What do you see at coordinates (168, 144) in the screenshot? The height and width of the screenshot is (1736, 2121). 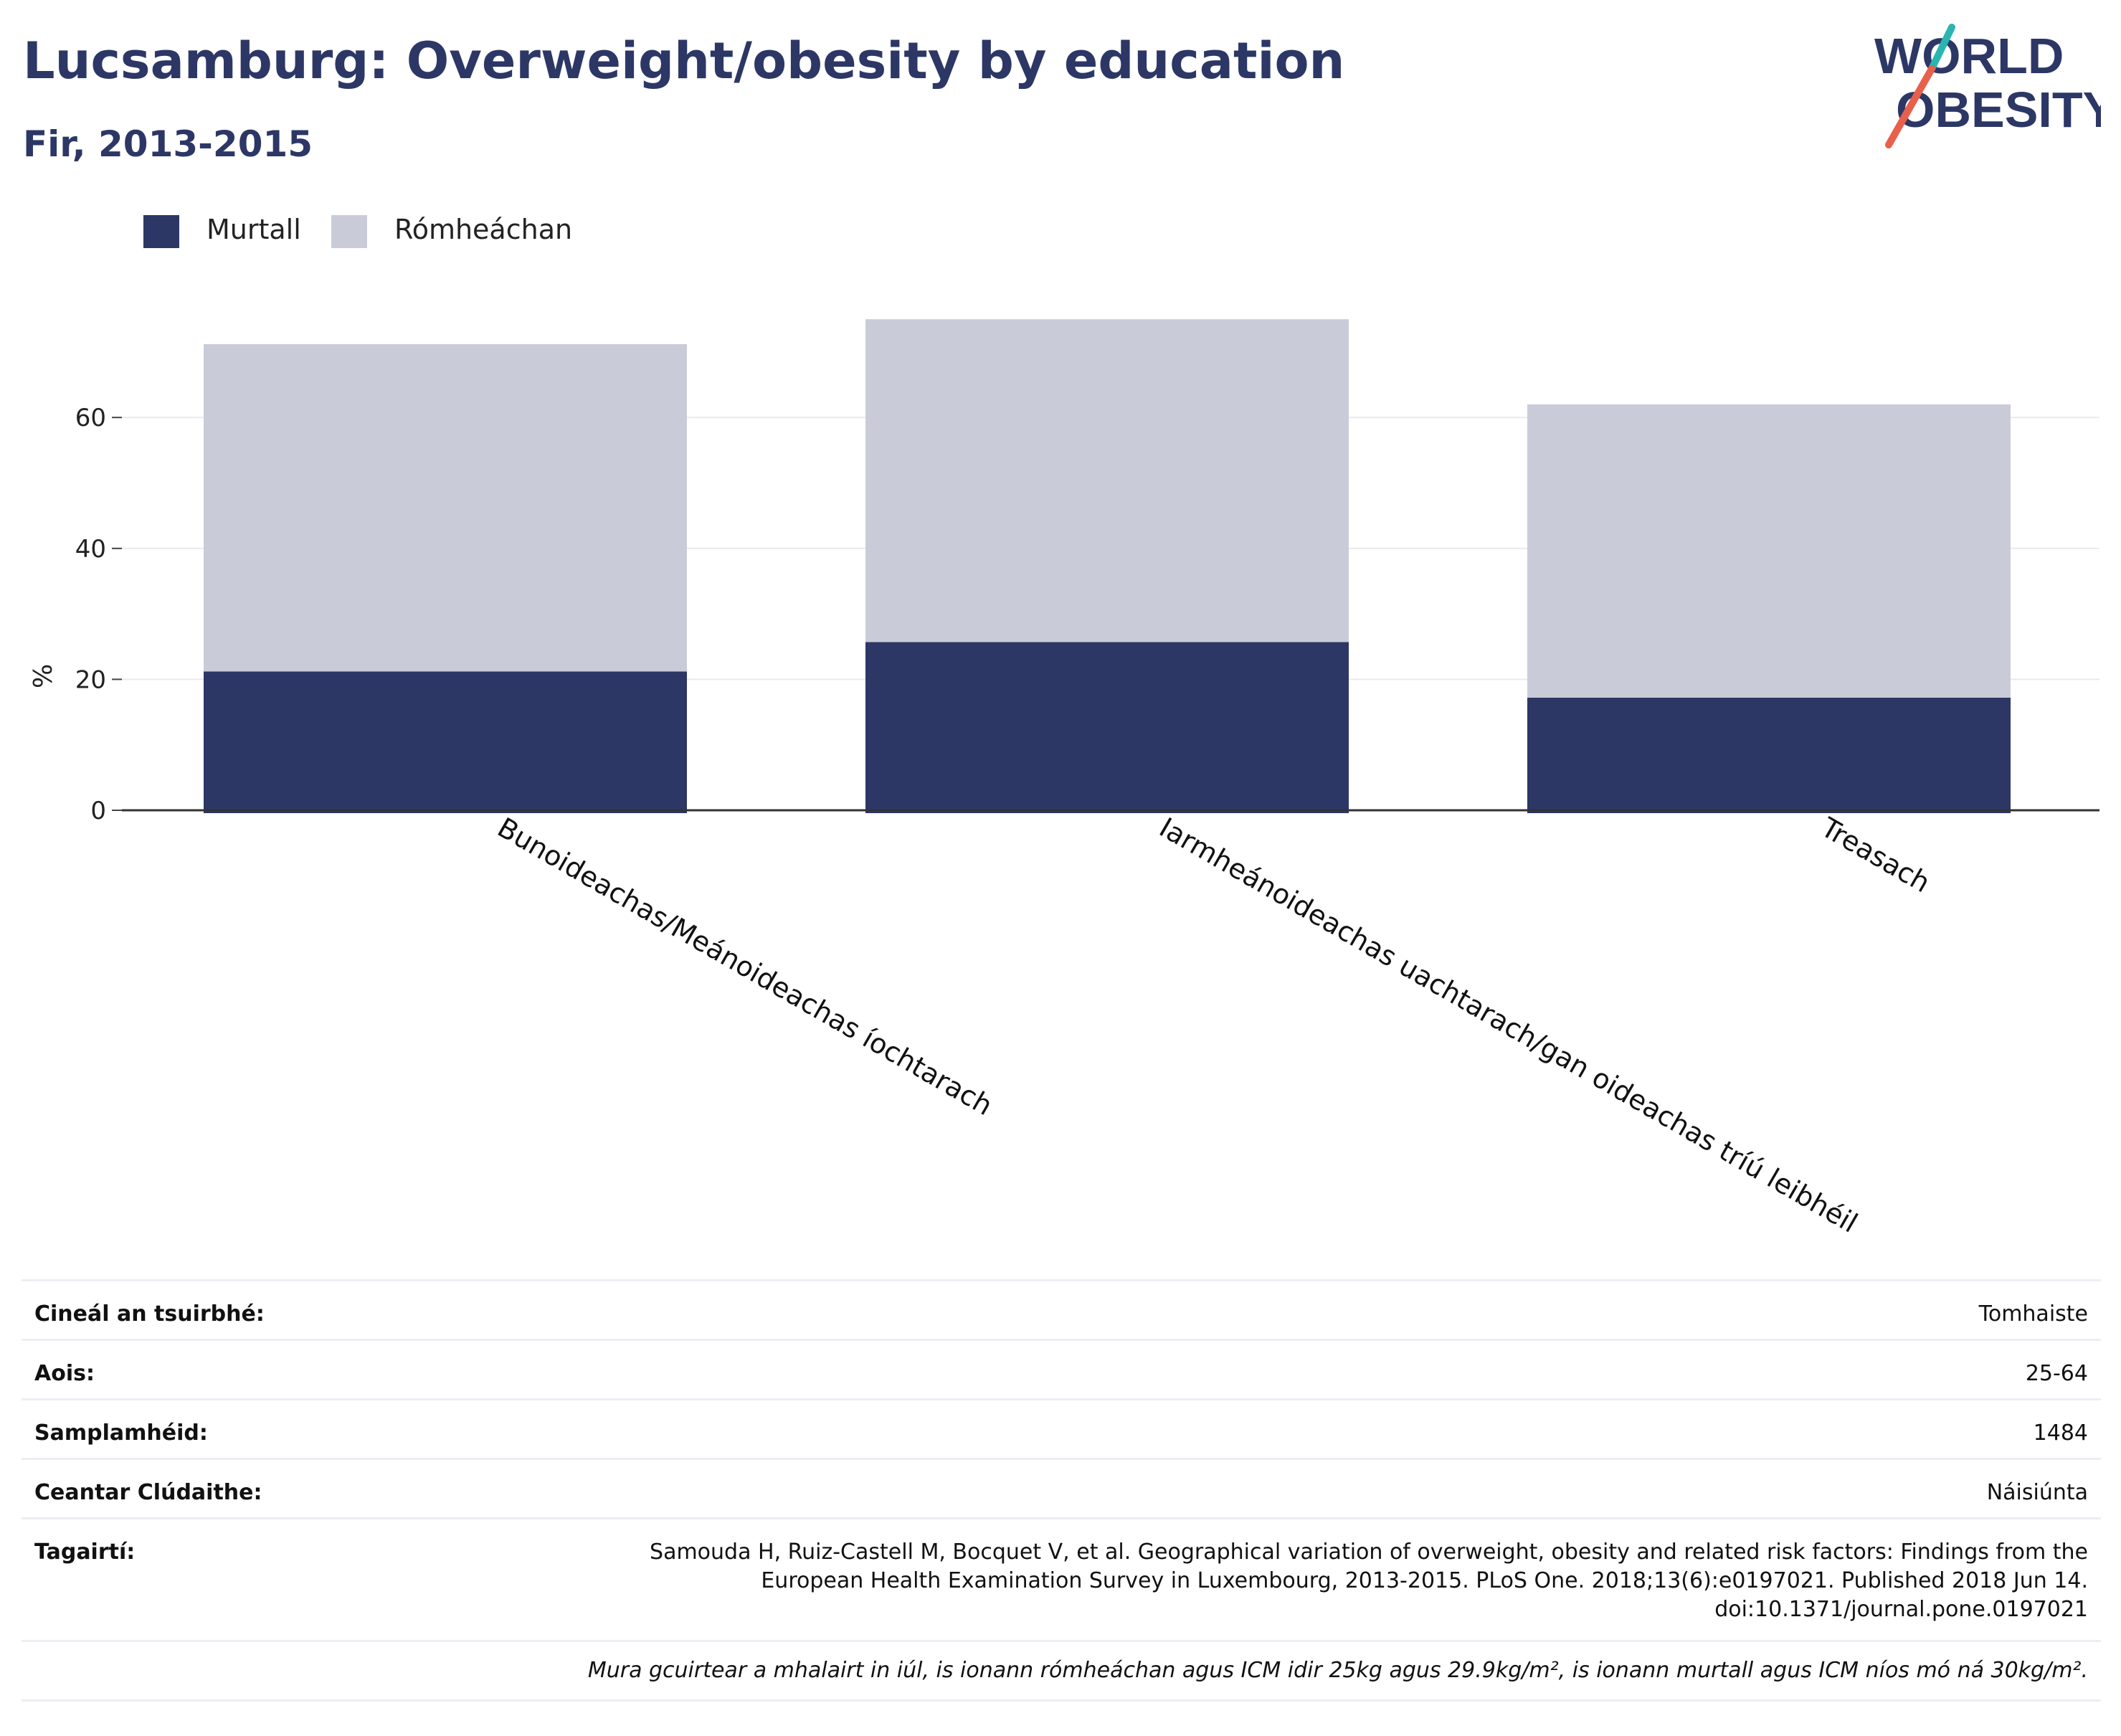 I see `chart-subtitle: Fir, 2013-2015` at bounding box center [168, 144].